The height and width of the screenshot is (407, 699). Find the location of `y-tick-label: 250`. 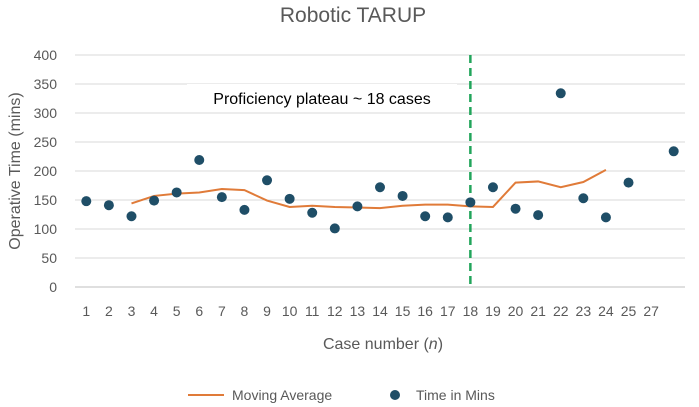

y-tick-label: 250 is located at coordinates (46, 142).